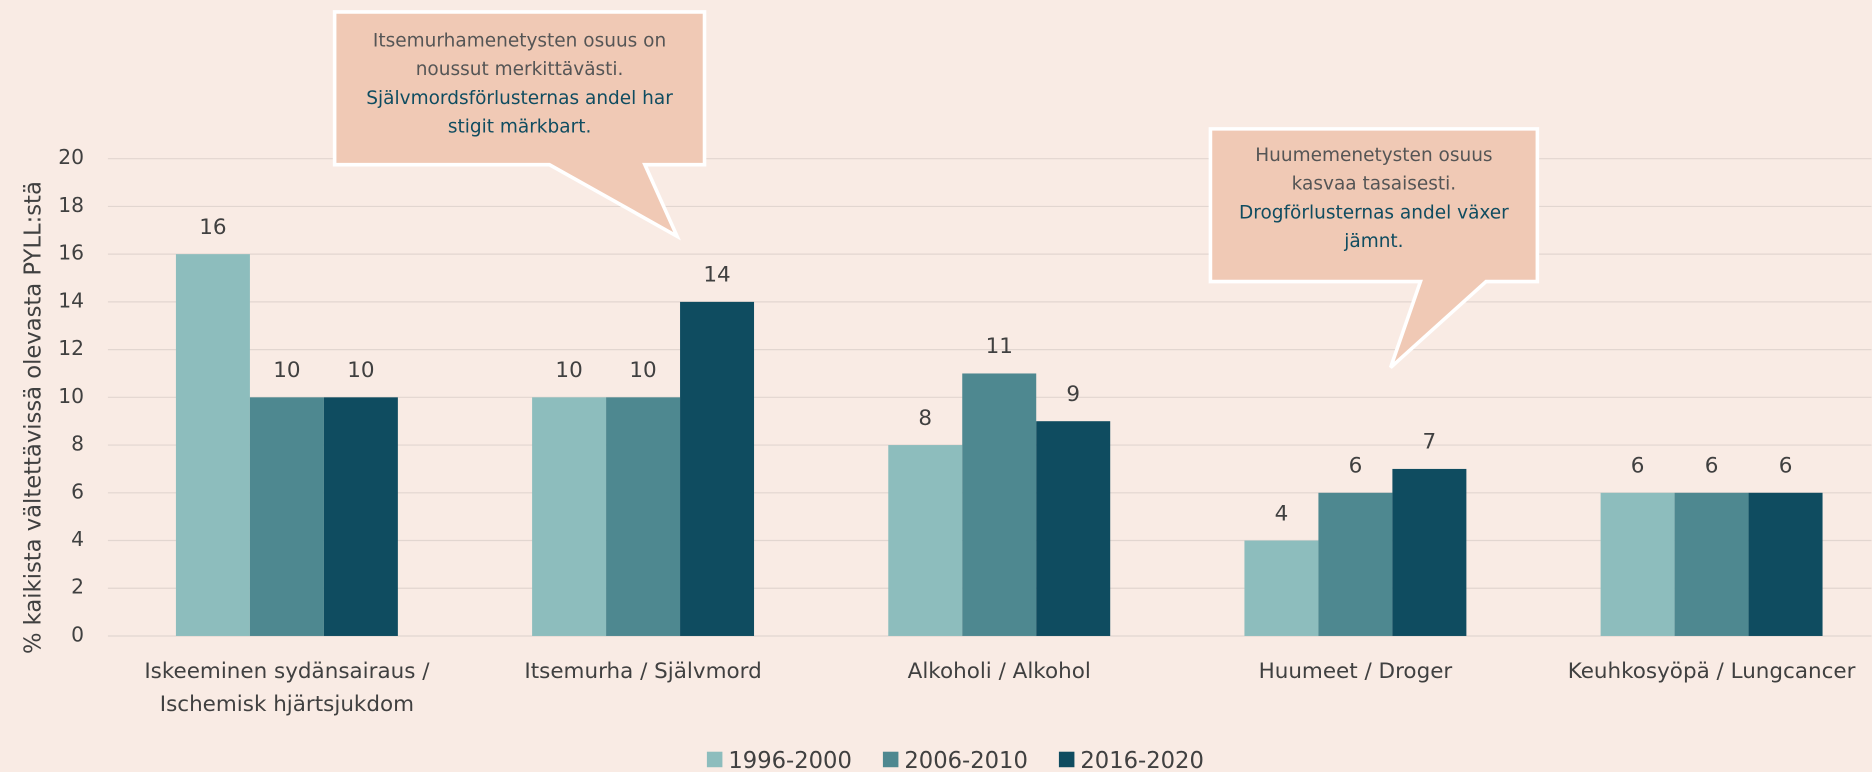  What do you see at coordinates (1374, 169) in the screenshot?
I see `annotation-fi: Huumemenetysten osuus kasvaa tasaisesti.` at bounding box center [1374, 169].